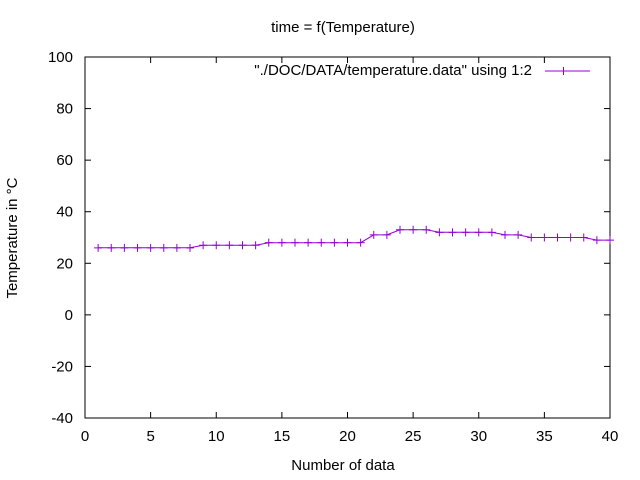 The width and height of the screenshot is (640, 480). What do you see at coordinates (85, 436) in the screenshot?
I see `x-tick-label: 0` at bounding box center [85, 436].